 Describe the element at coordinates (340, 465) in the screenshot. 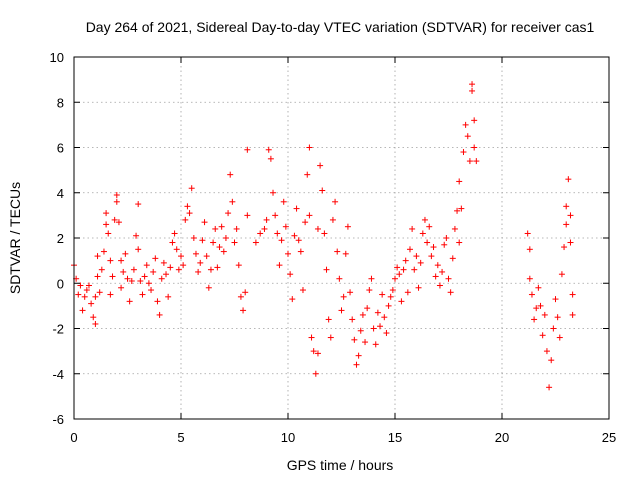

I see `x-axis-label: GPS time / hours` at that location.